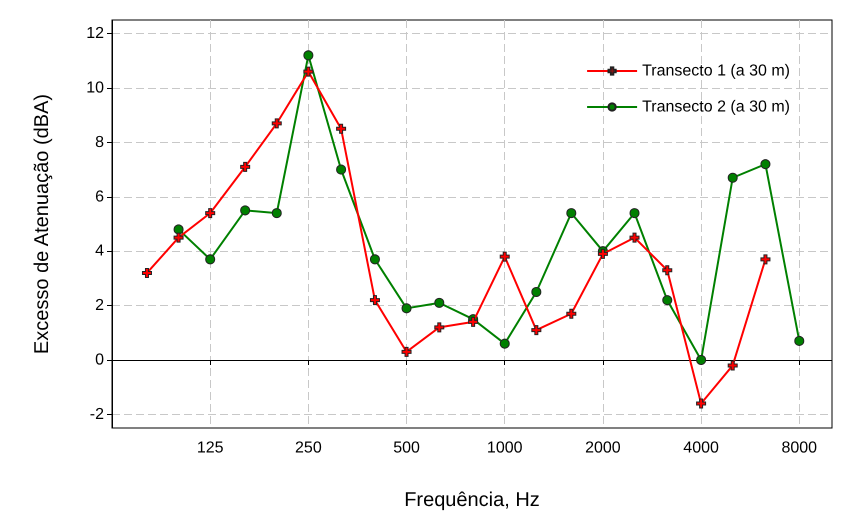  I want to click on x-tick-label: 250, so click(308, 448).